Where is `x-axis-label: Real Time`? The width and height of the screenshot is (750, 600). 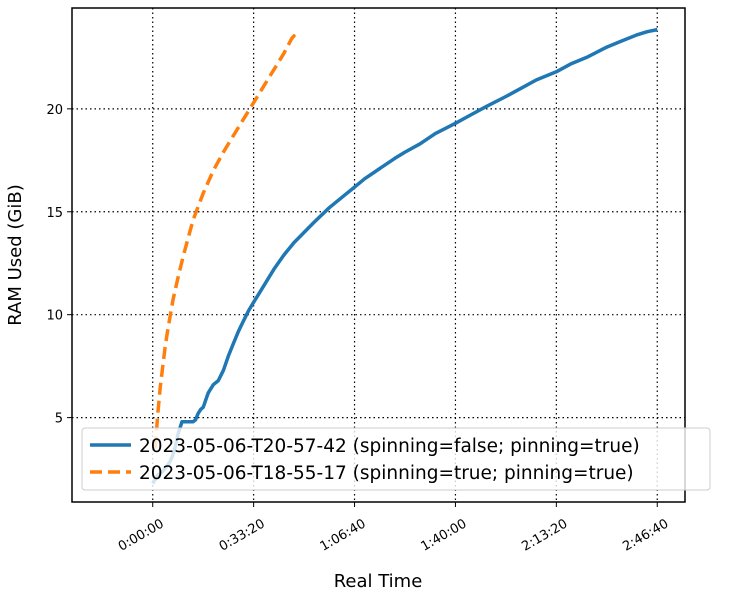
x-axis-label: Real Time is located at coordinates (378, 581).